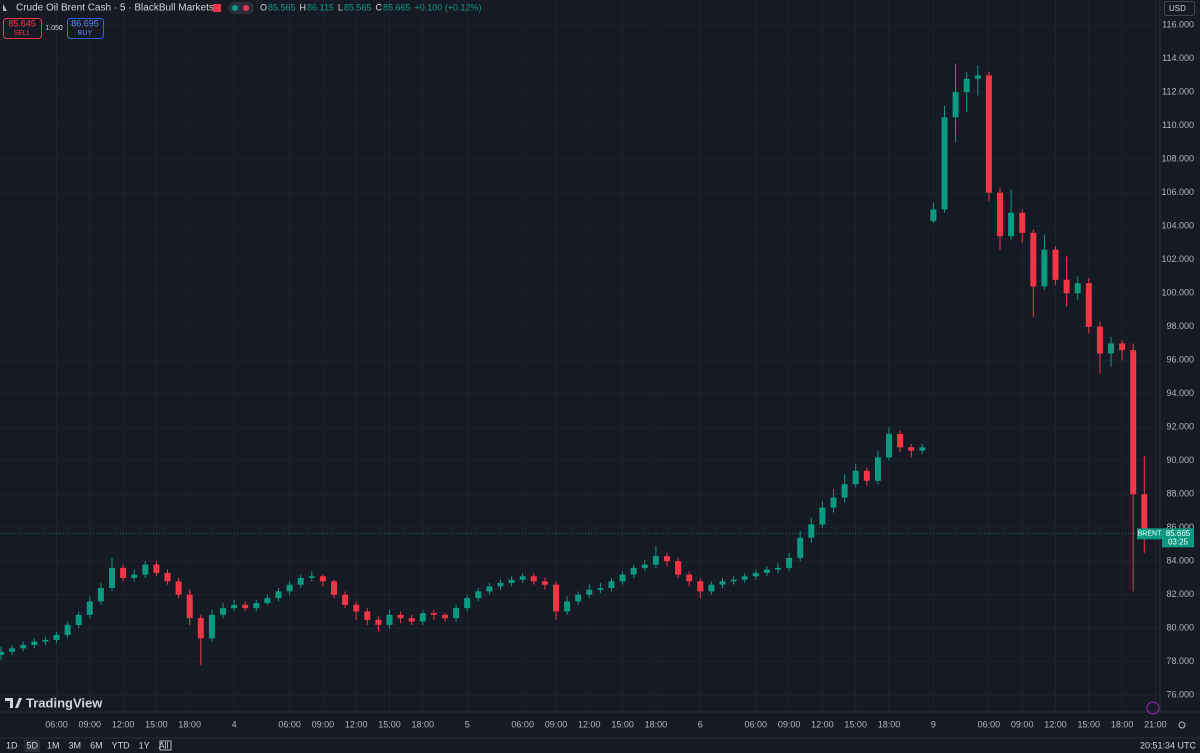 The width and height of the screenshot is (1200, 753). What do you see at coordinates (1177, 293) in the screenshot?
I see `y-tick-label: 100.000` at bounding box center [1177, 293].